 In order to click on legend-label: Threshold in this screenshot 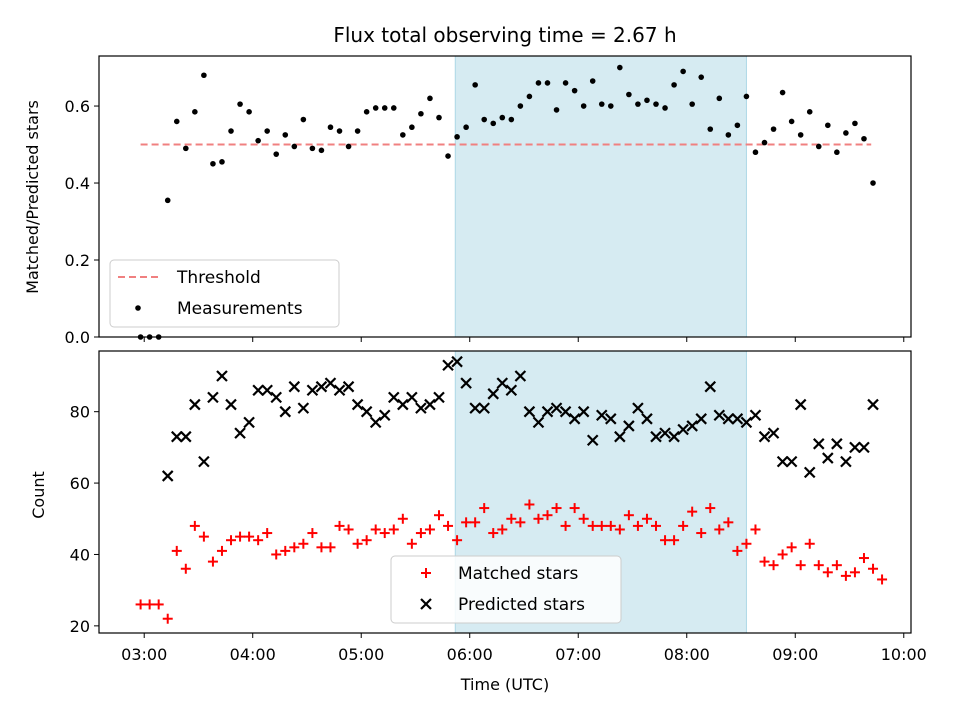, I will do `click(218, 278)`.